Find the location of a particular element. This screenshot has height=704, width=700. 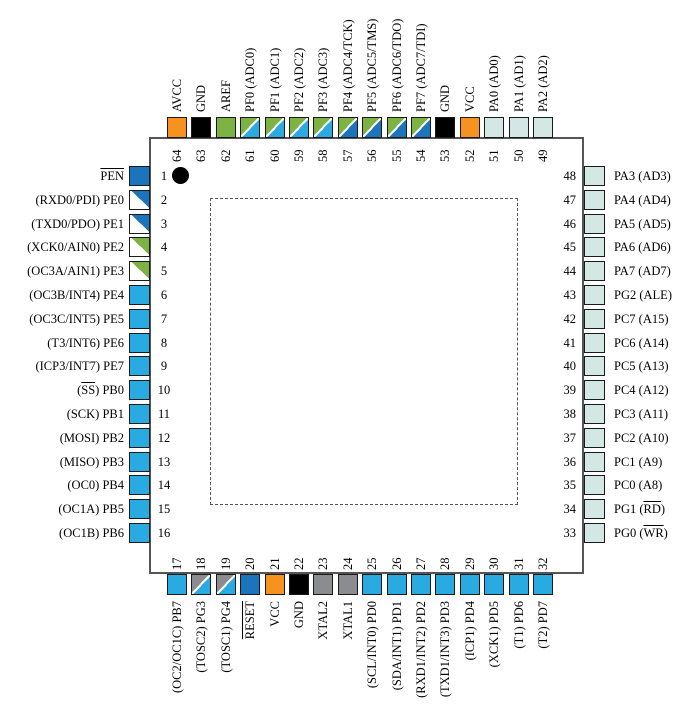

pin-number-21: 21 is located at coordinates (274, 564).